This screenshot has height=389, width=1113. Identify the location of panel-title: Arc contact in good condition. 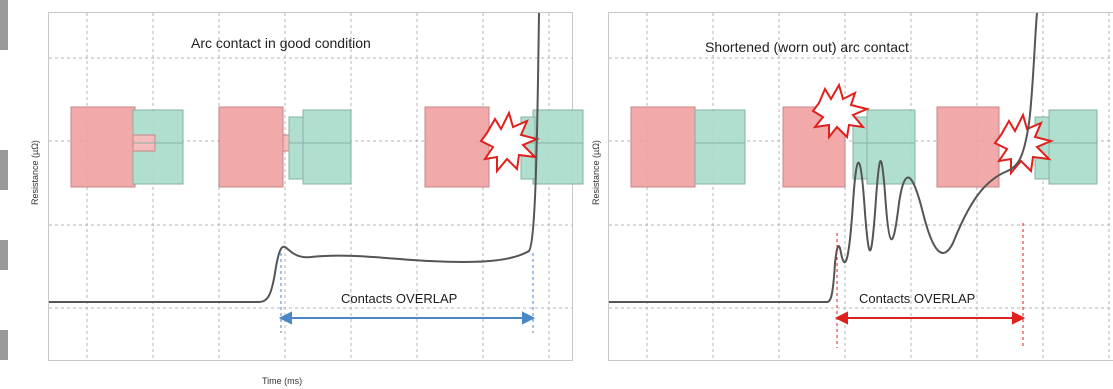
(281, 43).